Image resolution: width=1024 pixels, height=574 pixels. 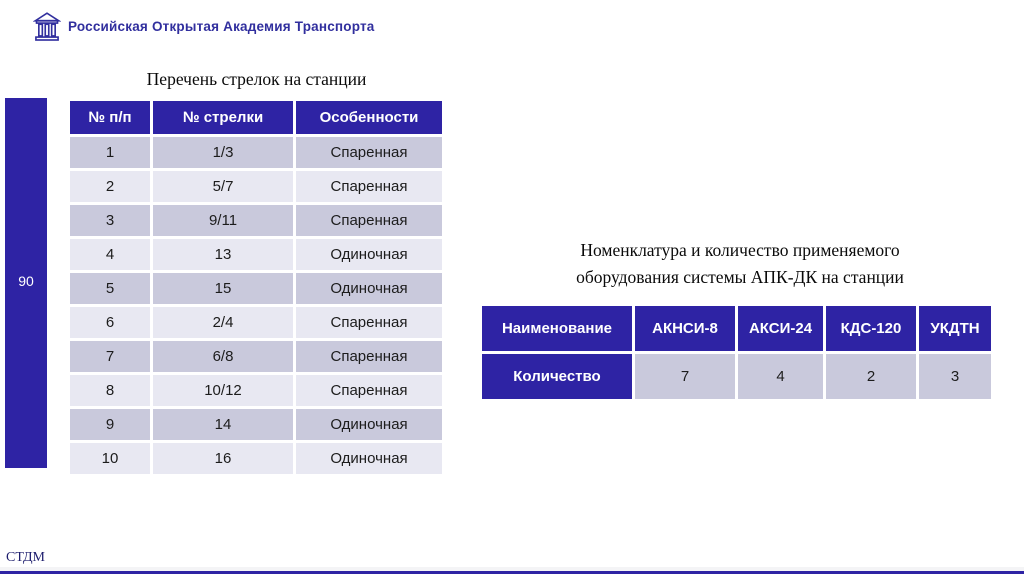 I want to click on table-cell: 6, so click(x=110, y=322).